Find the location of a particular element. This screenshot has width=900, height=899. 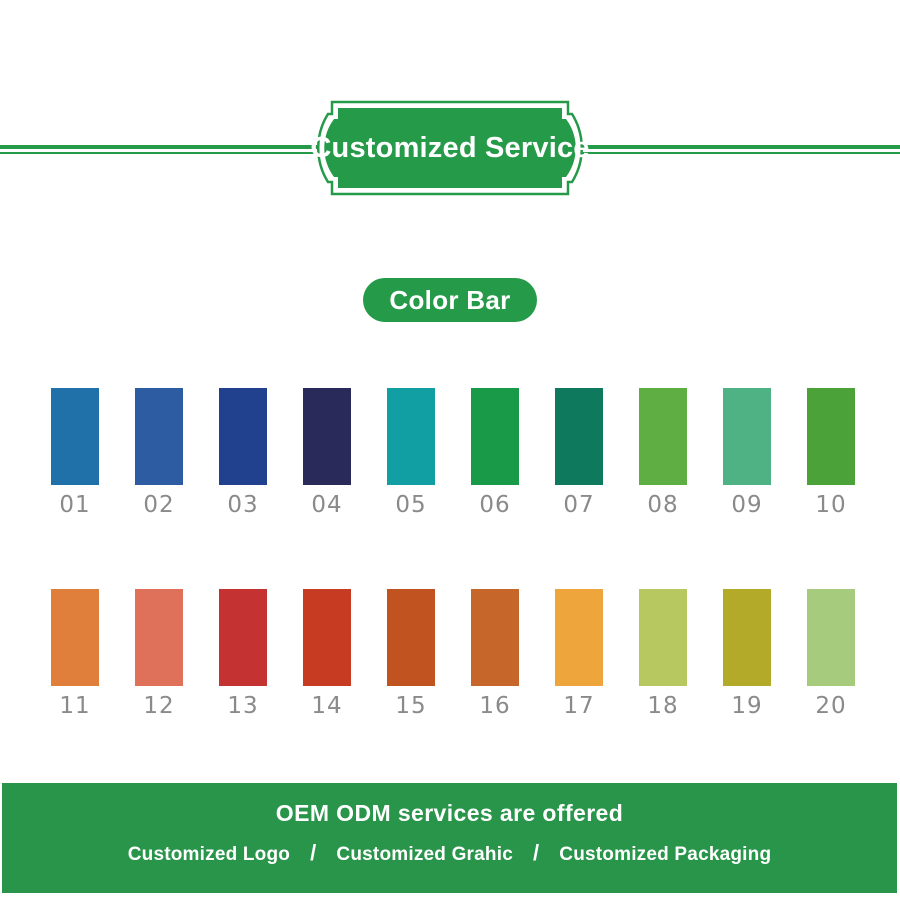

swatch-number: 06 is located at coordinates (495, 505).